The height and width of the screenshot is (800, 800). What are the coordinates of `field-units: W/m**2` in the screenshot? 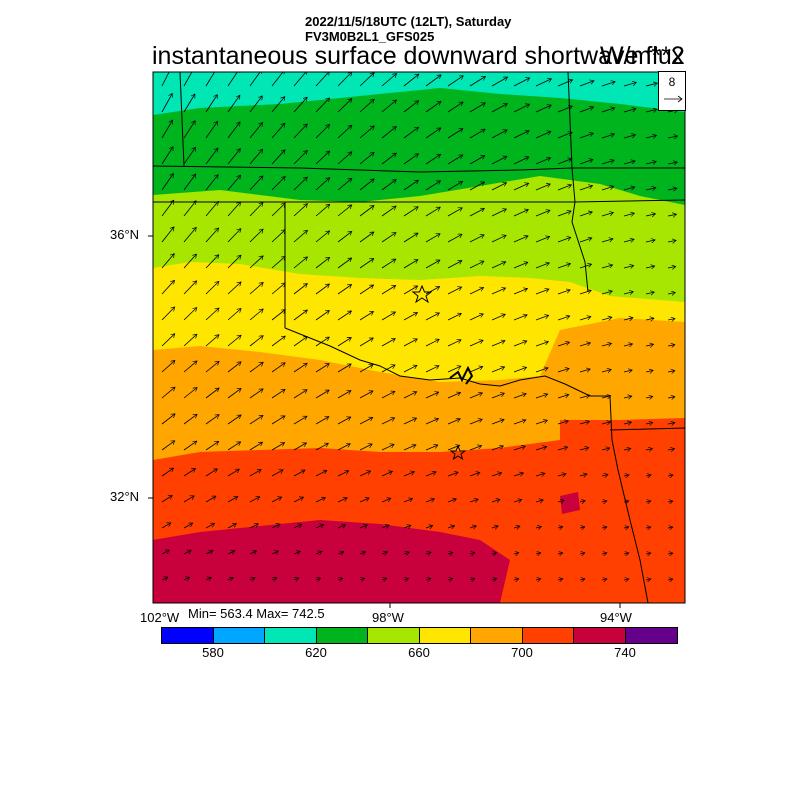 It's located at (642, 56).